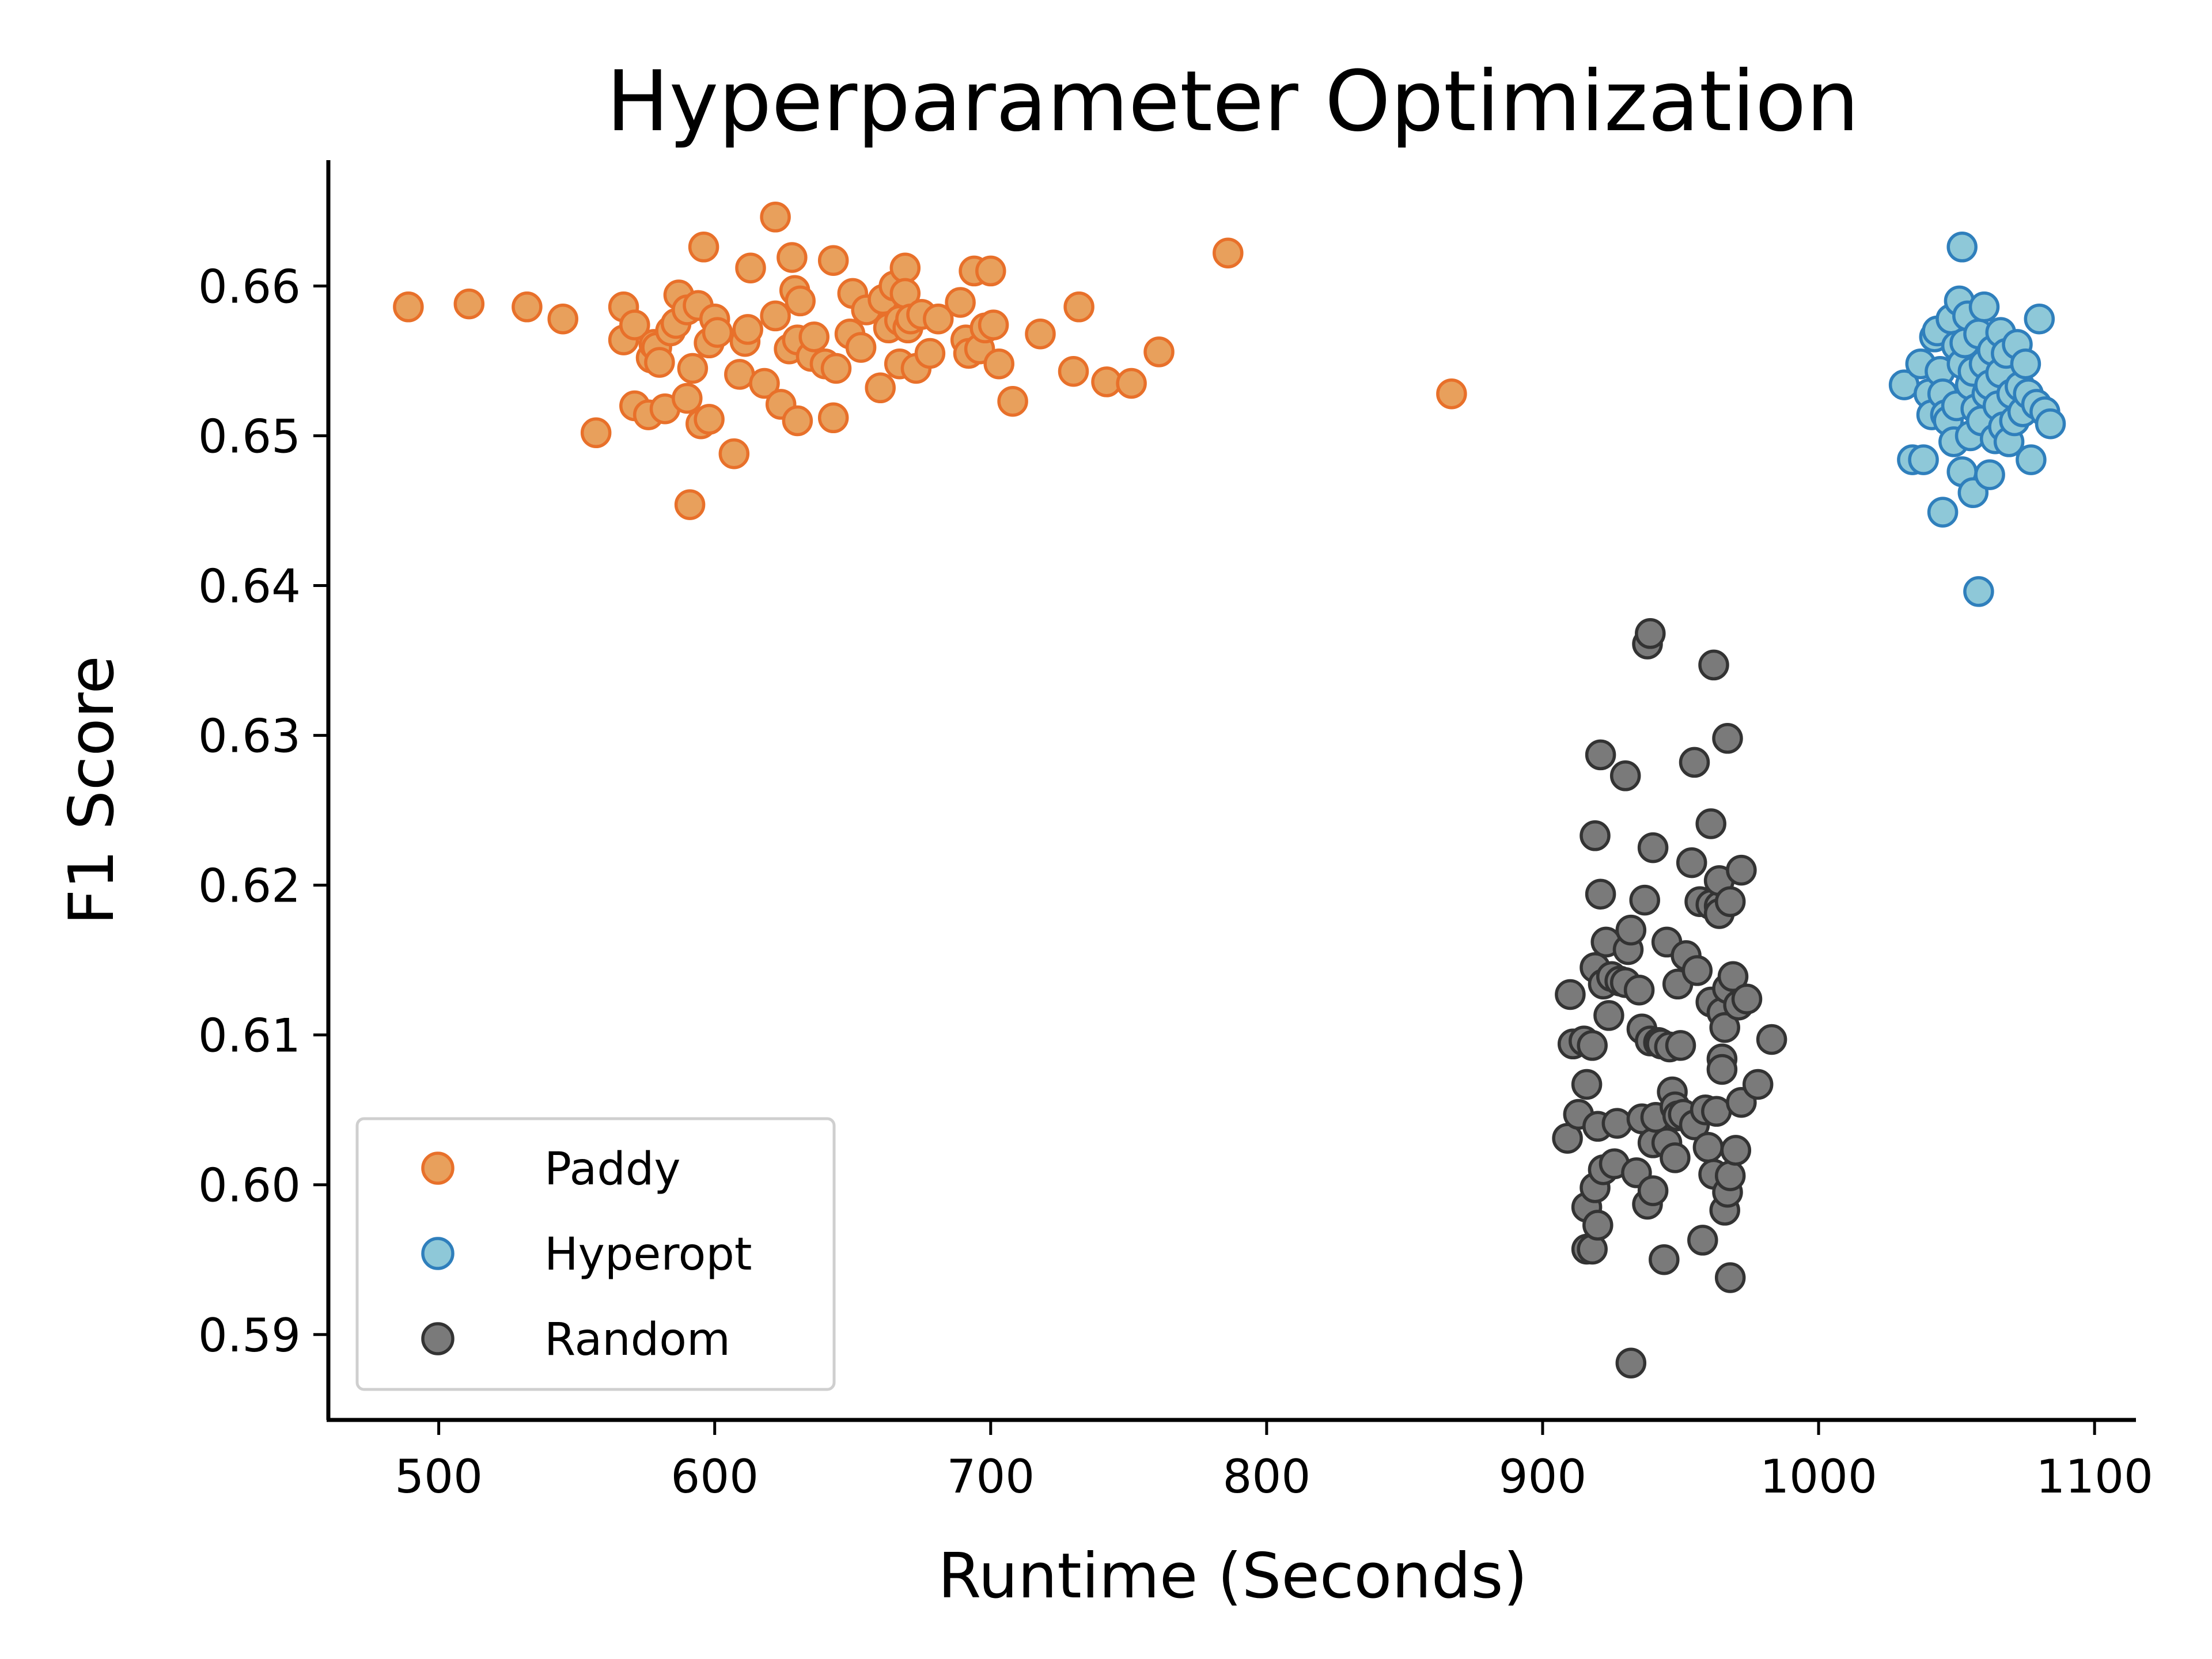  What do you see at coordinates (648, 1255) in the screenshot?
I see `legend-label-hyperopt: Hyperopt` at bounding box center [648, 1255].